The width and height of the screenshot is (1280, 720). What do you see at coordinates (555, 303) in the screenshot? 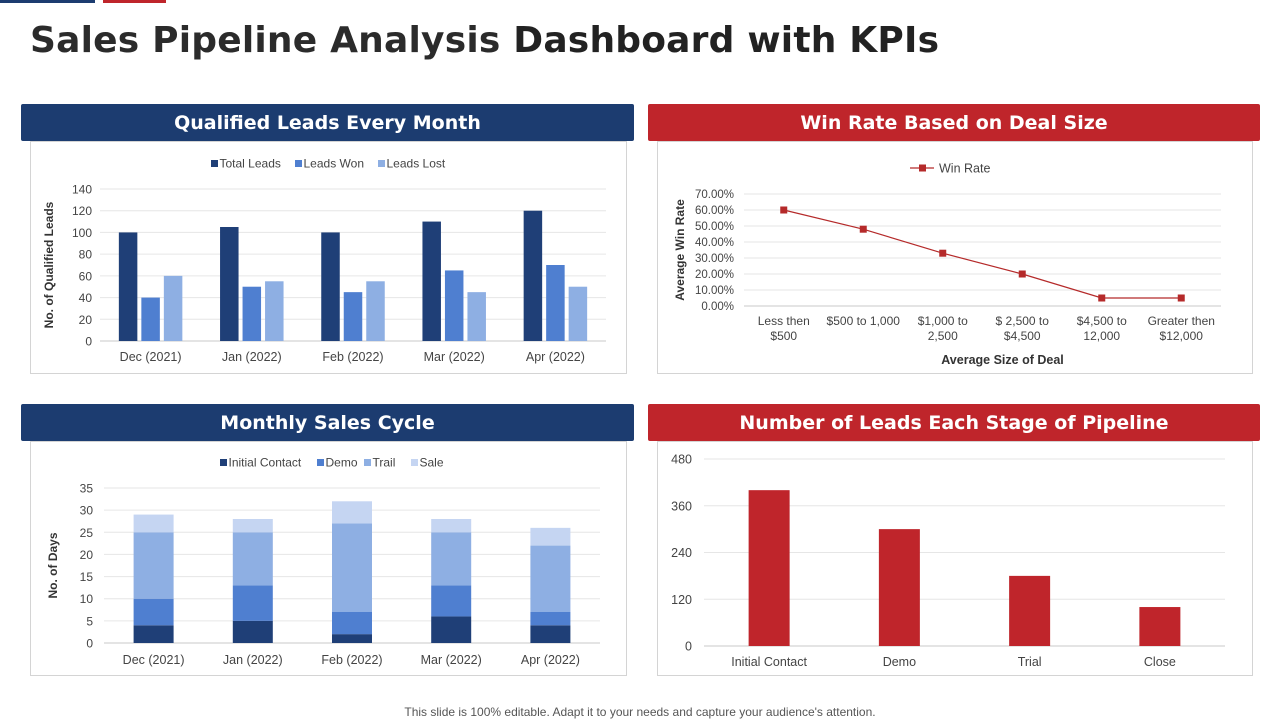
I see `bar-leads-won-apr-2022` at bounding box center [555, 303].